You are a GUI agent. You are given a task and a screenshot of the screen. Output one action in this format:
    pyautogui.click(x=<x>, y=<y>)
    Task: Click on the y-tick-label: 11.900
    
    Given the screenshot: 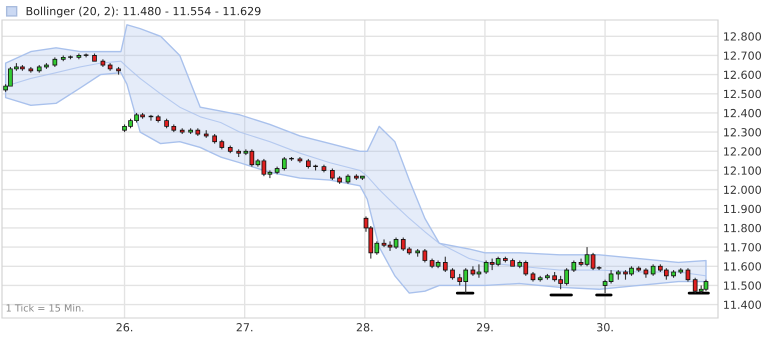 What is the action you would take?
    pyautogui.click(x=742, y=209)
    